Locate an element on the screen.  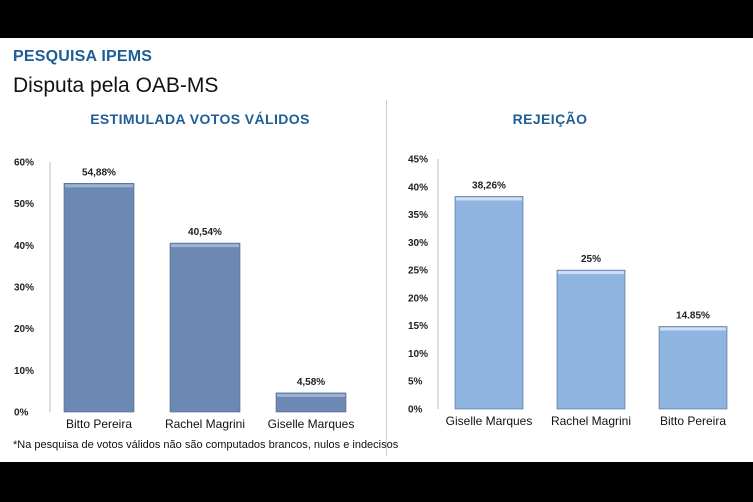
votos-validos-y-tick-label: 10% is located at coordinates (24, 371).